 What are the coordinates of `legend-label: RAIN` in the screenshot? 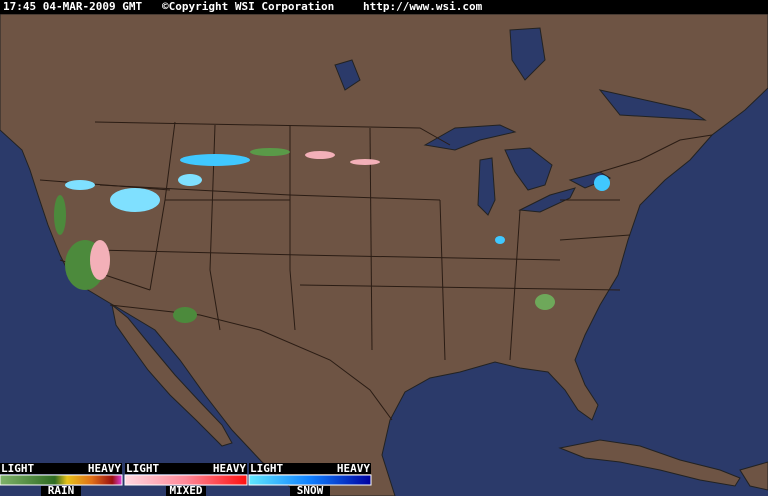 It's located at (61, 490).